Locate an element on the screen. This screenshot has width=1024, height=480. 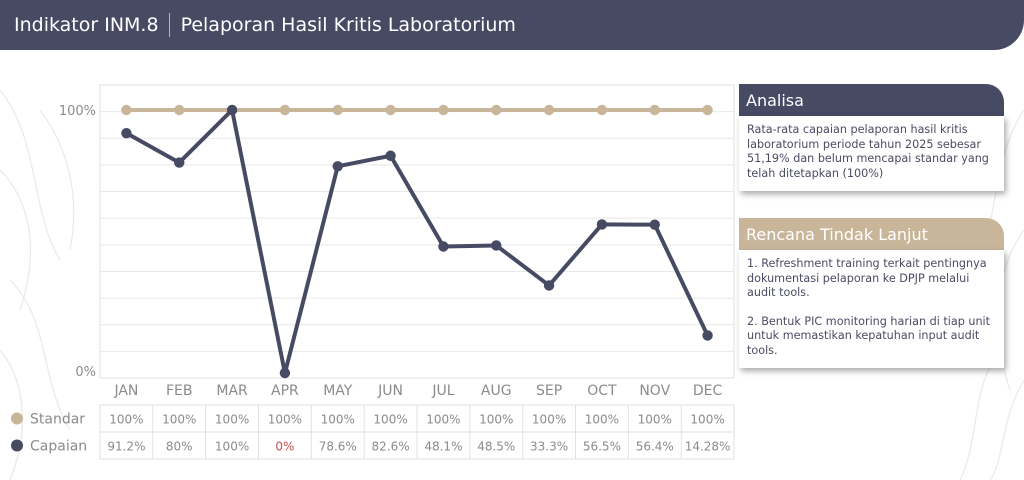
x-tick-label: JUL is located at coordinates (442, 391).